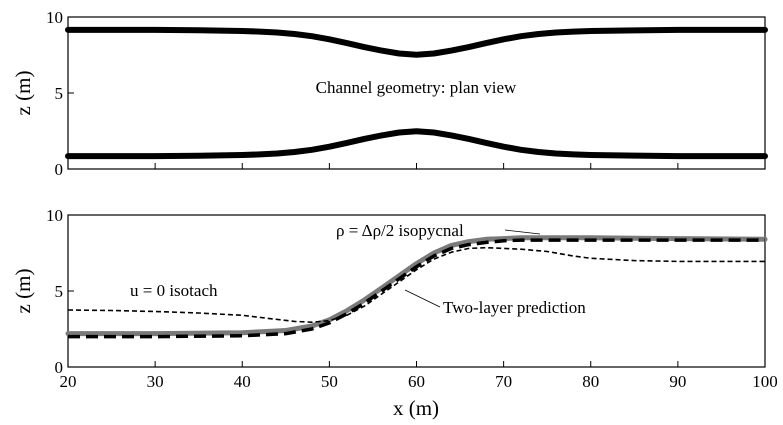  Describe the element at coordinates (590, 381) in the screenshot. I see `interface-xtick-label: 80` at that location.